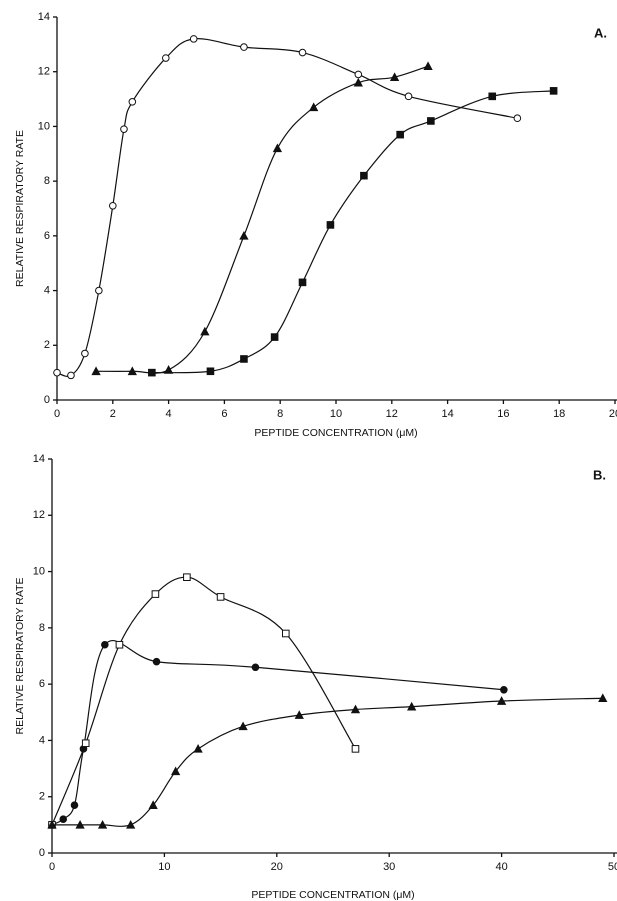  I want to click on x-tick-label: 50, so click(612, 867).